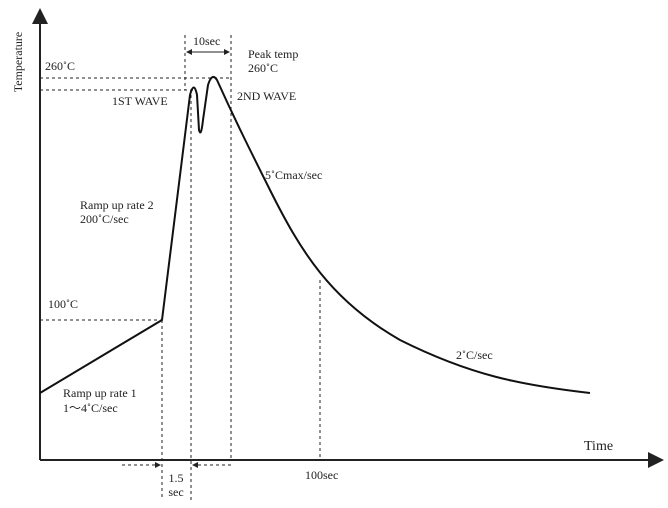 The height and width of the screenshot is (508, 668). I want to click on label: 100sec, so click(321, 475).